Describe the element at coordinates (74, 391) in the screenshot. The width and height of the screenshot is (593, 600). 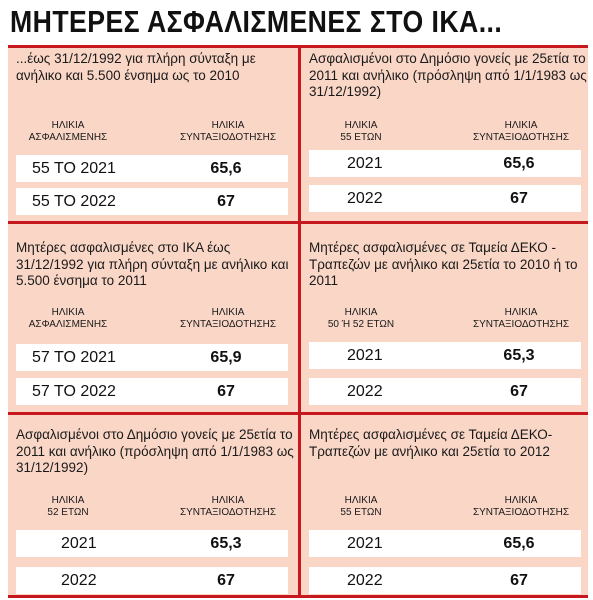
I see `row-label: 57 ΤΟ 2022` at that location.